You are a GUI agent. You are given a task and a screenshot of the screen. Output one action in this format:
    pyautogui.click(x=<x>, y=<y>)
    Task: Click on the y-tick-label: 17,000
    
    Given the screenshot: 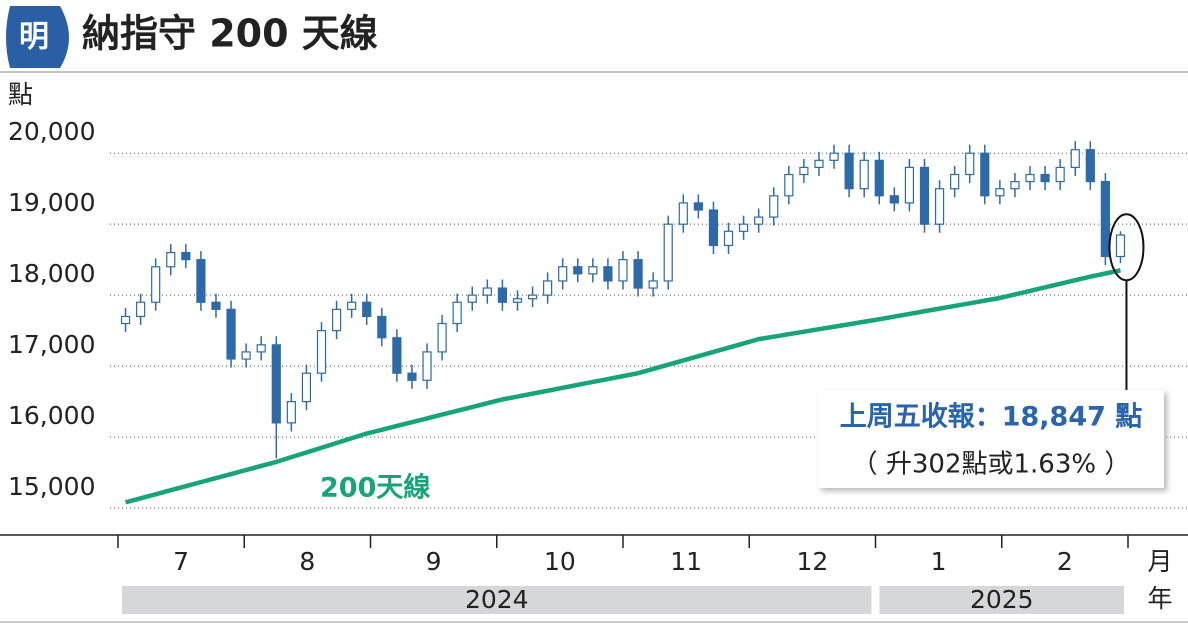 What is the action you would take?
    pyautogui.click(x=51, y=344)
    